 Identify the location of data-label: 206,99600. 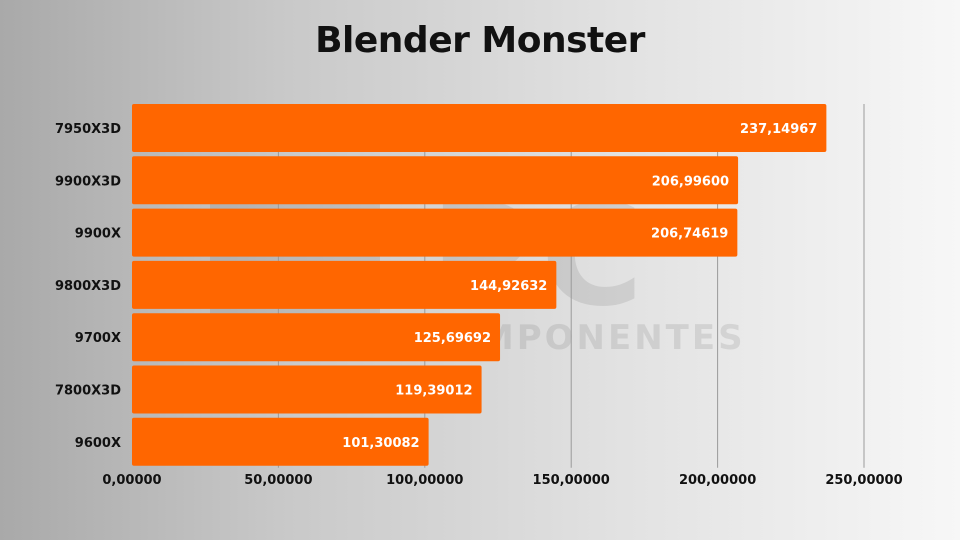
(690, 181).